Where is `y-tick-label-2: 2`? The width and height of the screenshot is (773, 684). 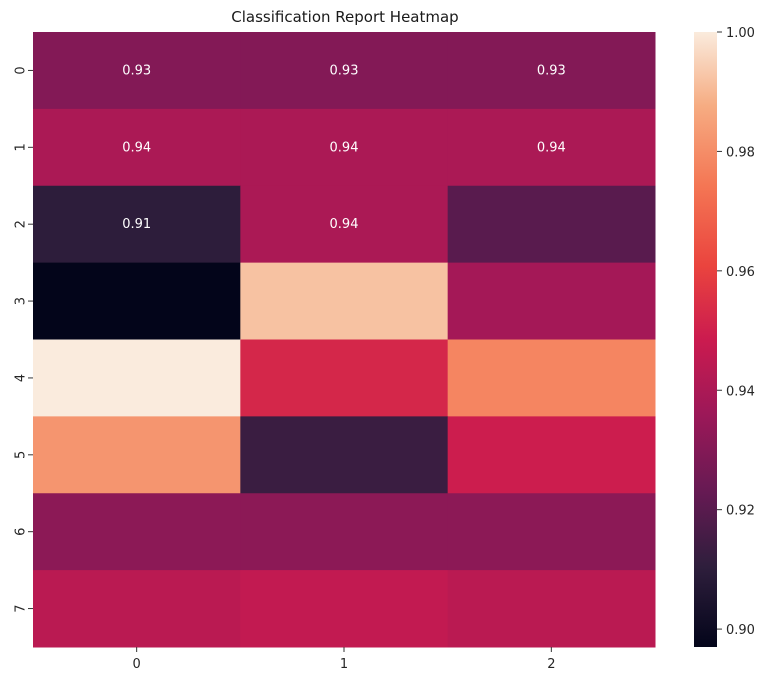
y-tick-label-2: 2 is located at coordinates (21, 224).